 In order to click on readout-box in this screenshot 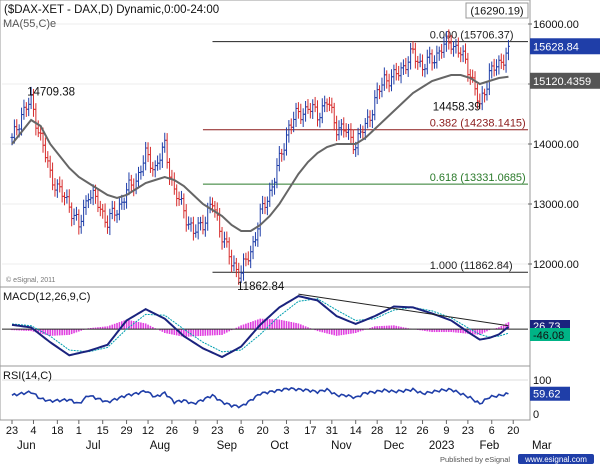, I will do `click(497, 10)`.